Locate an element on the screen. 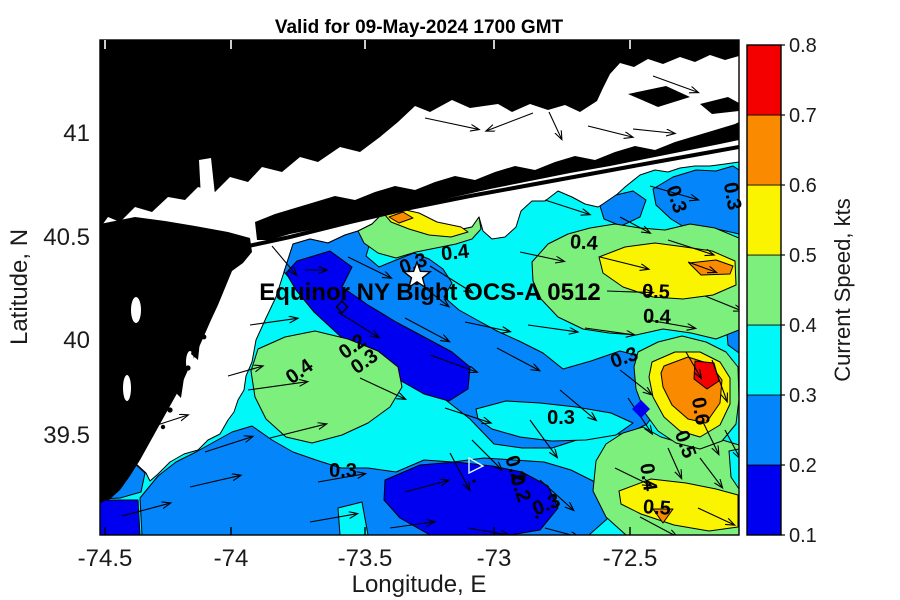 The width and height of the screenshot is (900, 600). contour-region-blue-ne1 is located at coordinates (623, 208).